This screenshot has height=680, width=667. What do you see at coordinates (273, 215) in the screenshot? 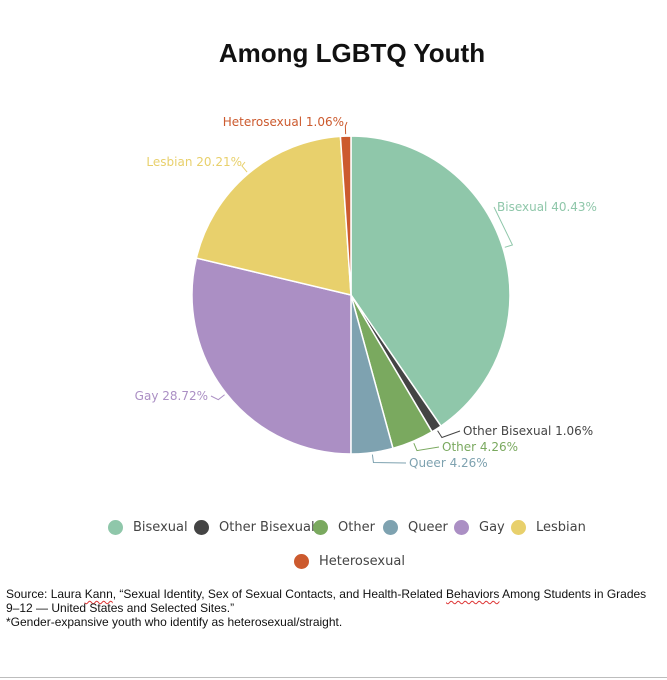
I see `pie-slice-lesbian` at bounding box center [273, 215].